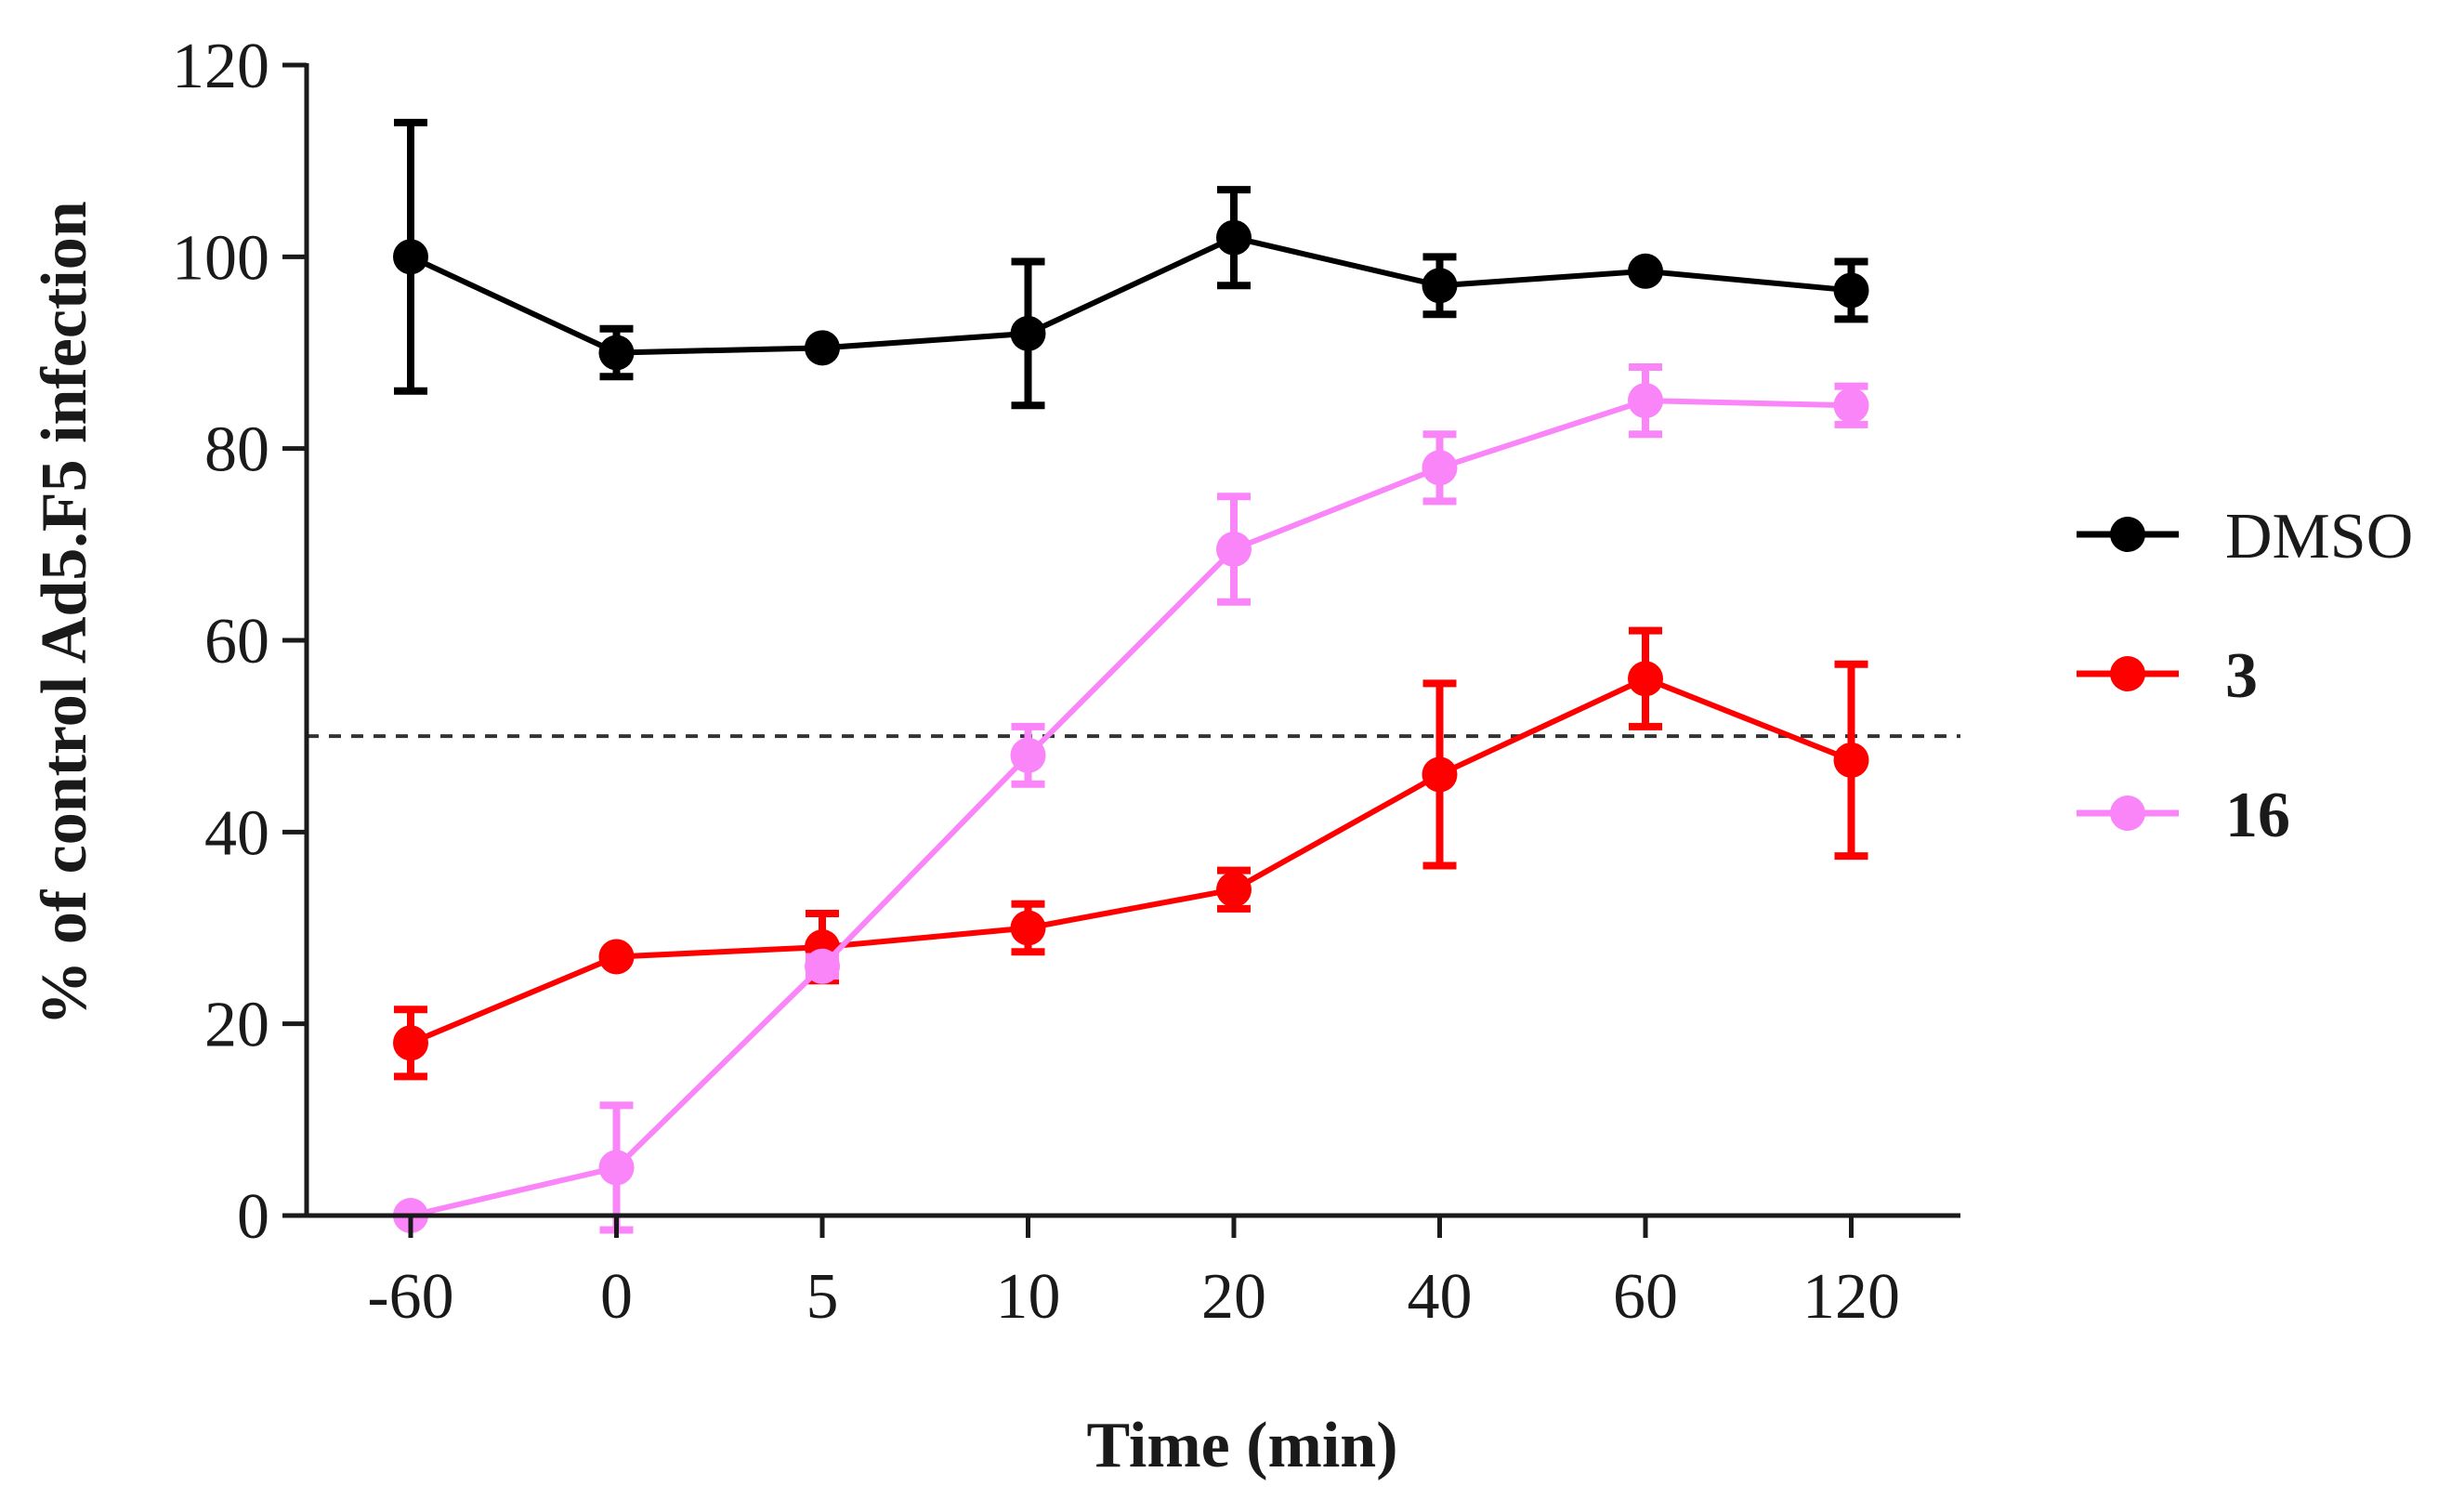  I want to click on legend-item-dmso: DMSO, so click(2245, 537).